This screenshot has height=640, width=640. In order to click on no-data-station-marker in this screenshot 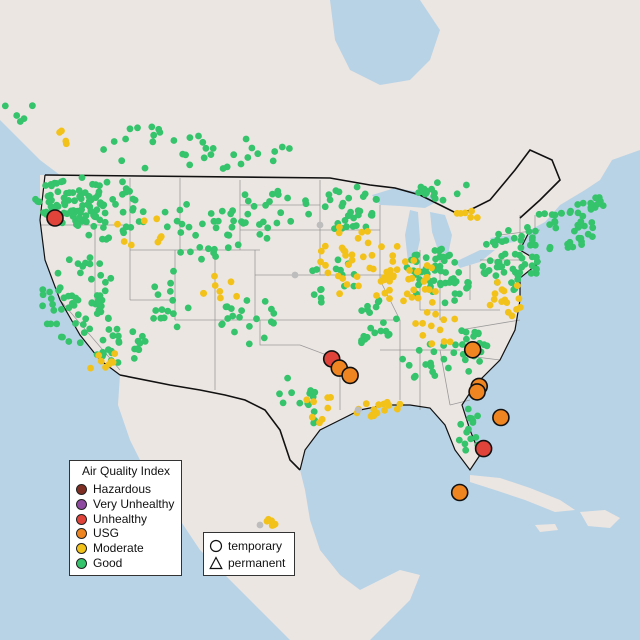, I will do `click(295, 275)`.